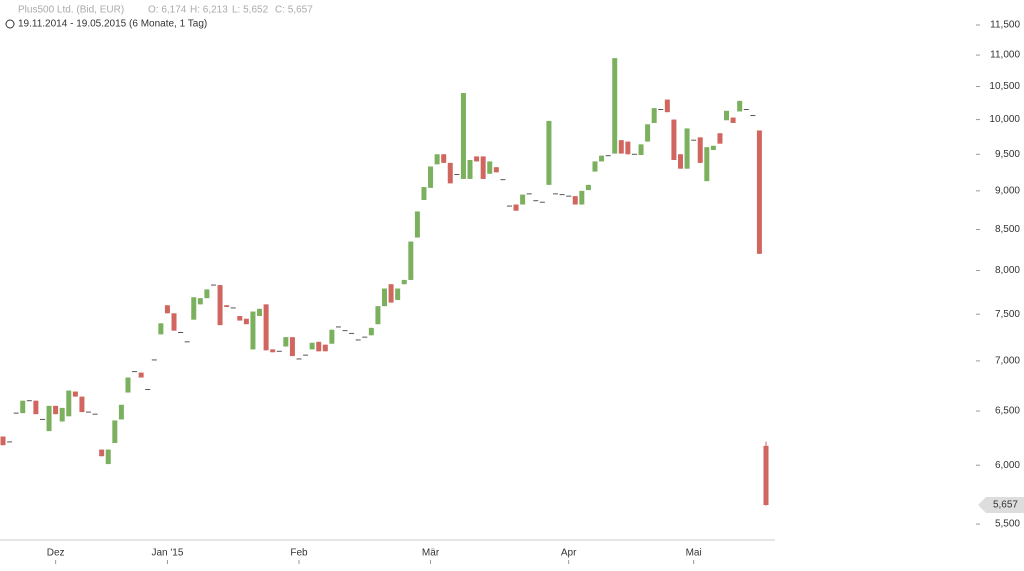 This screenshot has width=1024, height=571. Describe the element at coordinates (1007, 361) in the screenshot. I see `y-tick-label: 7,000` at that location.